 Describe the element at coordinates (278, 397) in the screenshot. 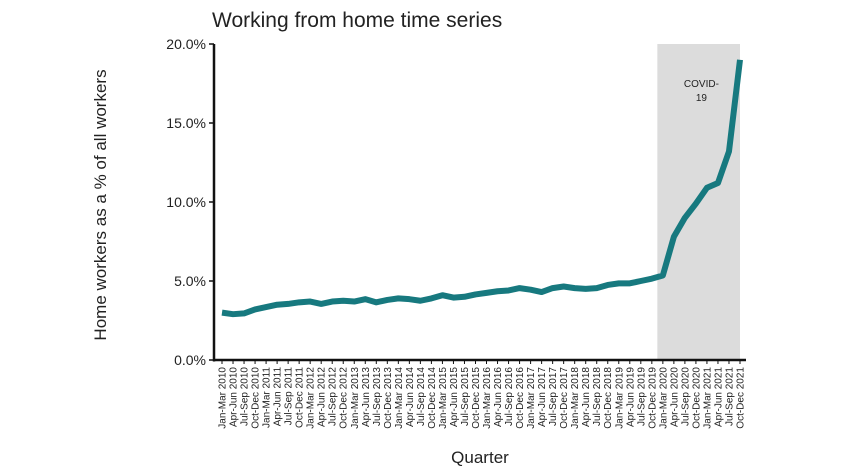

I see `x-tick-label: Apr-Jun 2011` at that location.